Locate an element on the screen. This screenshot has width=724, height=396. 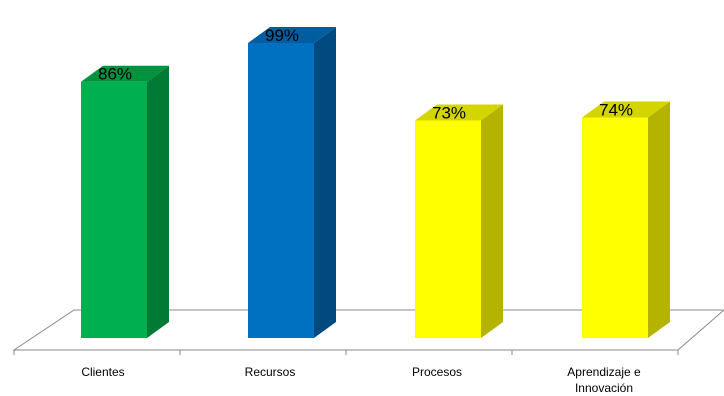
data-label: 73% is located at coordinates (449, 112).